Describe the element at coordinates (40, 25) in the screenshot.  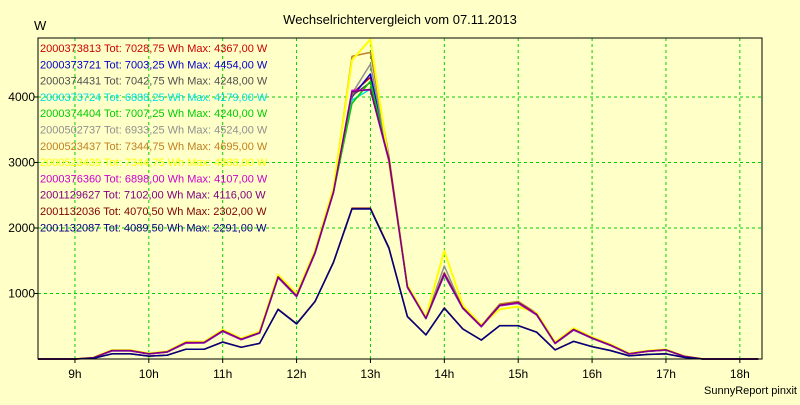
I see `y-axis-label: W` at that location.